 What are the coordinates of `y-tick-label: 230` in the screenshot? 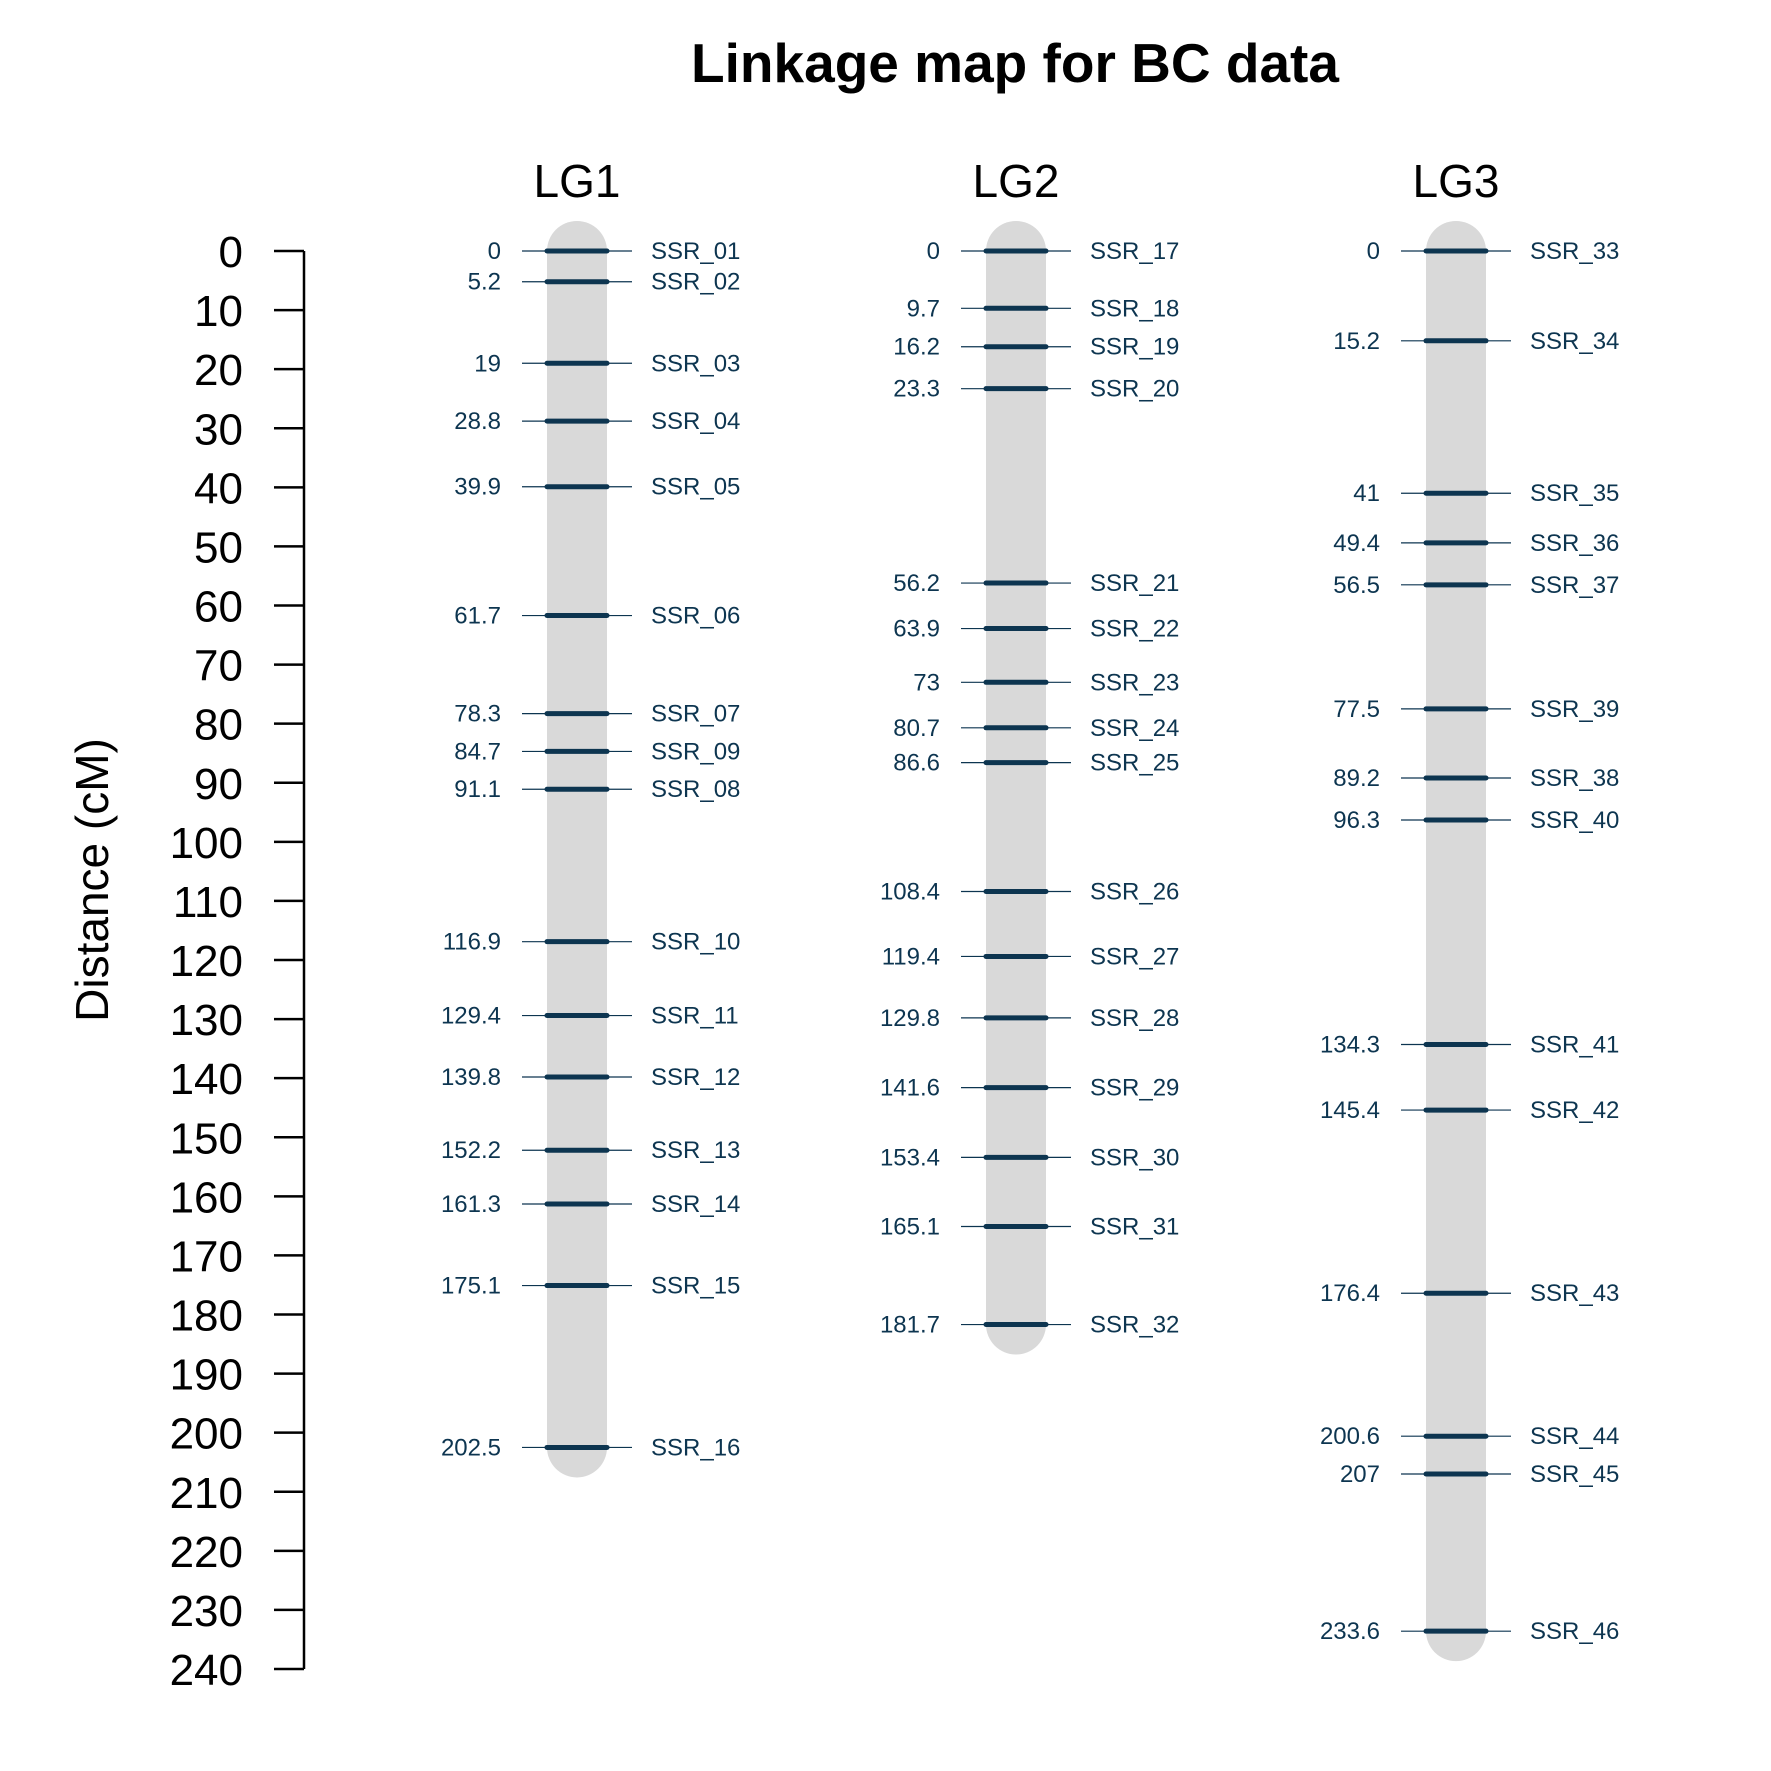 It's located at (206, 1611).